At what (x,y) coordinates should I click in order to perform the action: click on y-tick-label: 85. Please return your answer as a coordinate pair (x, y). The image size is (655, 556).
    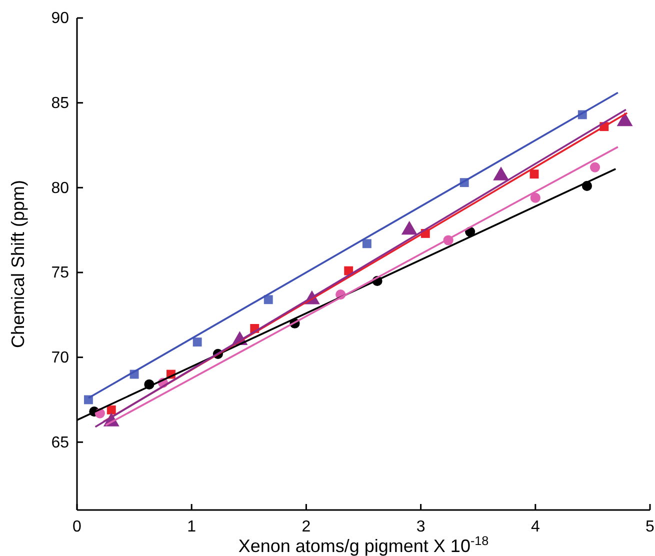
    Looking at the image, I should click on (60, 103).